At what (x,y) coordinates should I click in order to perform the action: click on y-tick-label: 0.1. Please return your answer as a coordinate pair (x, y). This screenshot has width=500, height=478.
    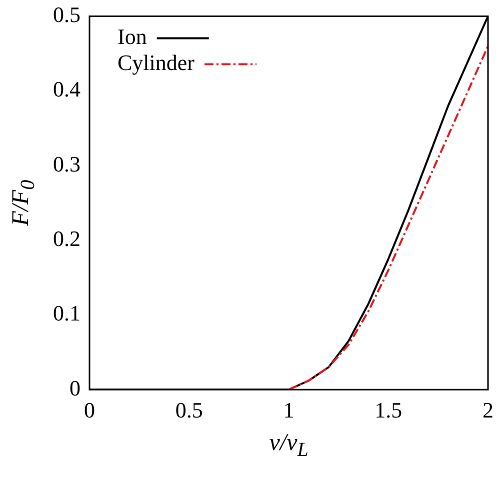
    Looking at the image, I should click on (66, 313).